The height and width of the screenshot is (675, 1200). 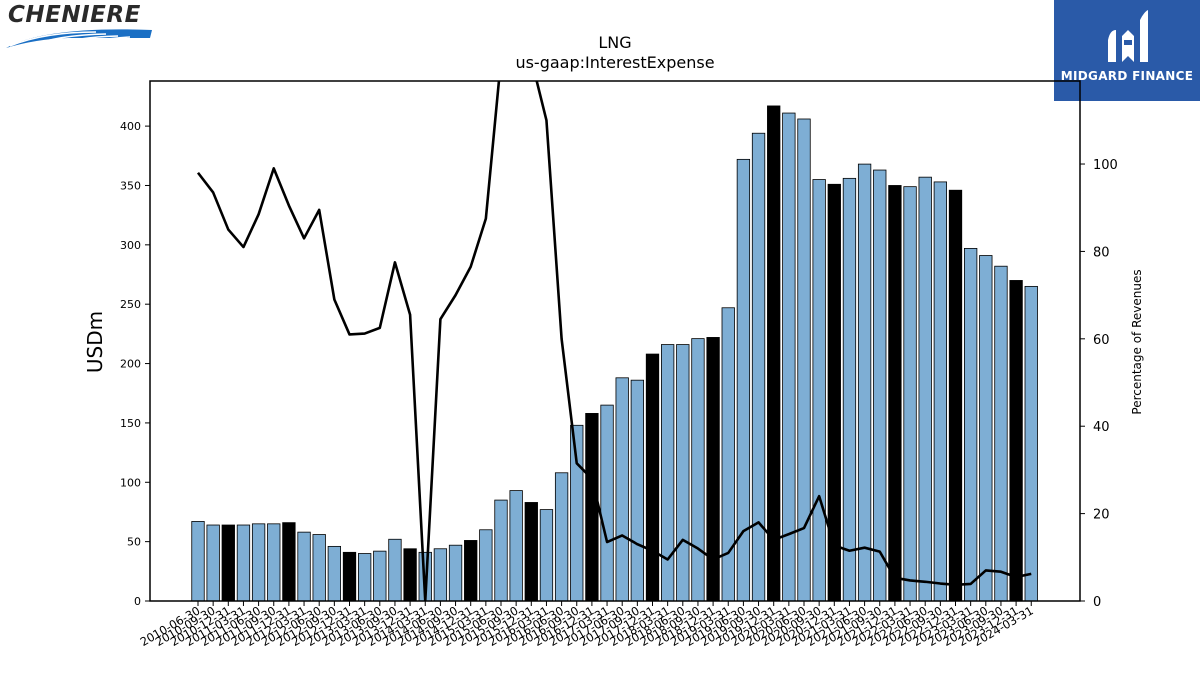 What do you see at coordinates (1127, 76) in the screenshot?
I see `midgard-finance-wordmark: MIDGARD FINANCE` at bounding box center [1127, 76].